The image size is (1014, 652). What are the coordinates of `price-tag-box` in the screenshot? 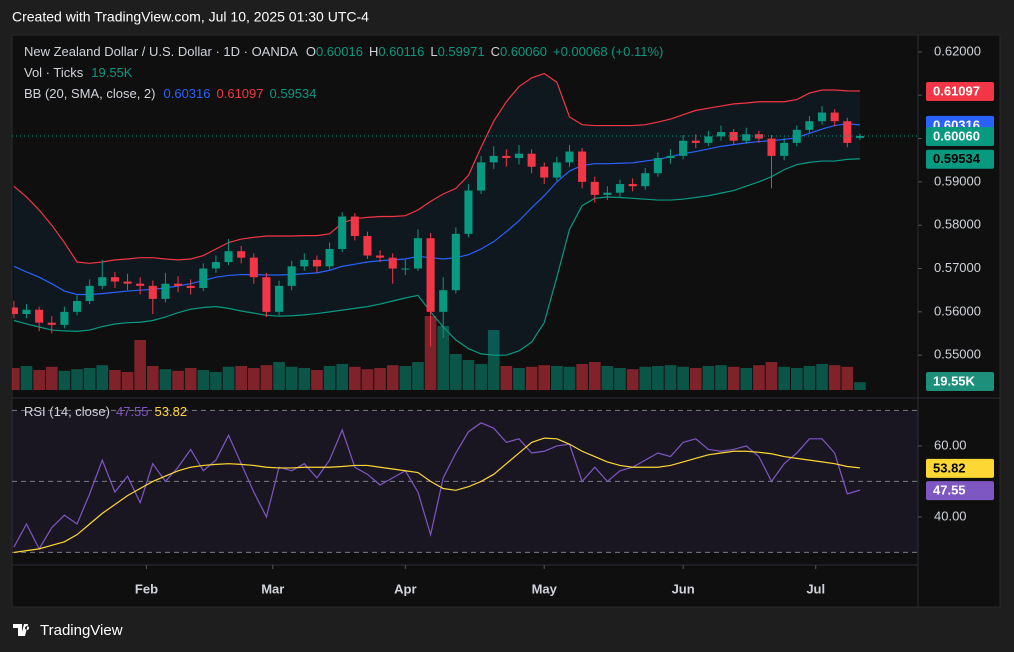 It's located at (960, 136).